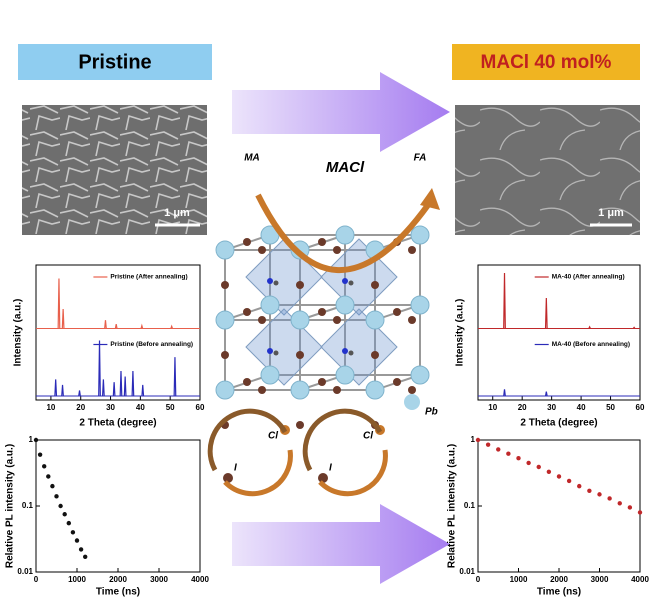 The height and width of the screenshot is (602, 651). I want to click on ion-label: I, so click(330, 468).